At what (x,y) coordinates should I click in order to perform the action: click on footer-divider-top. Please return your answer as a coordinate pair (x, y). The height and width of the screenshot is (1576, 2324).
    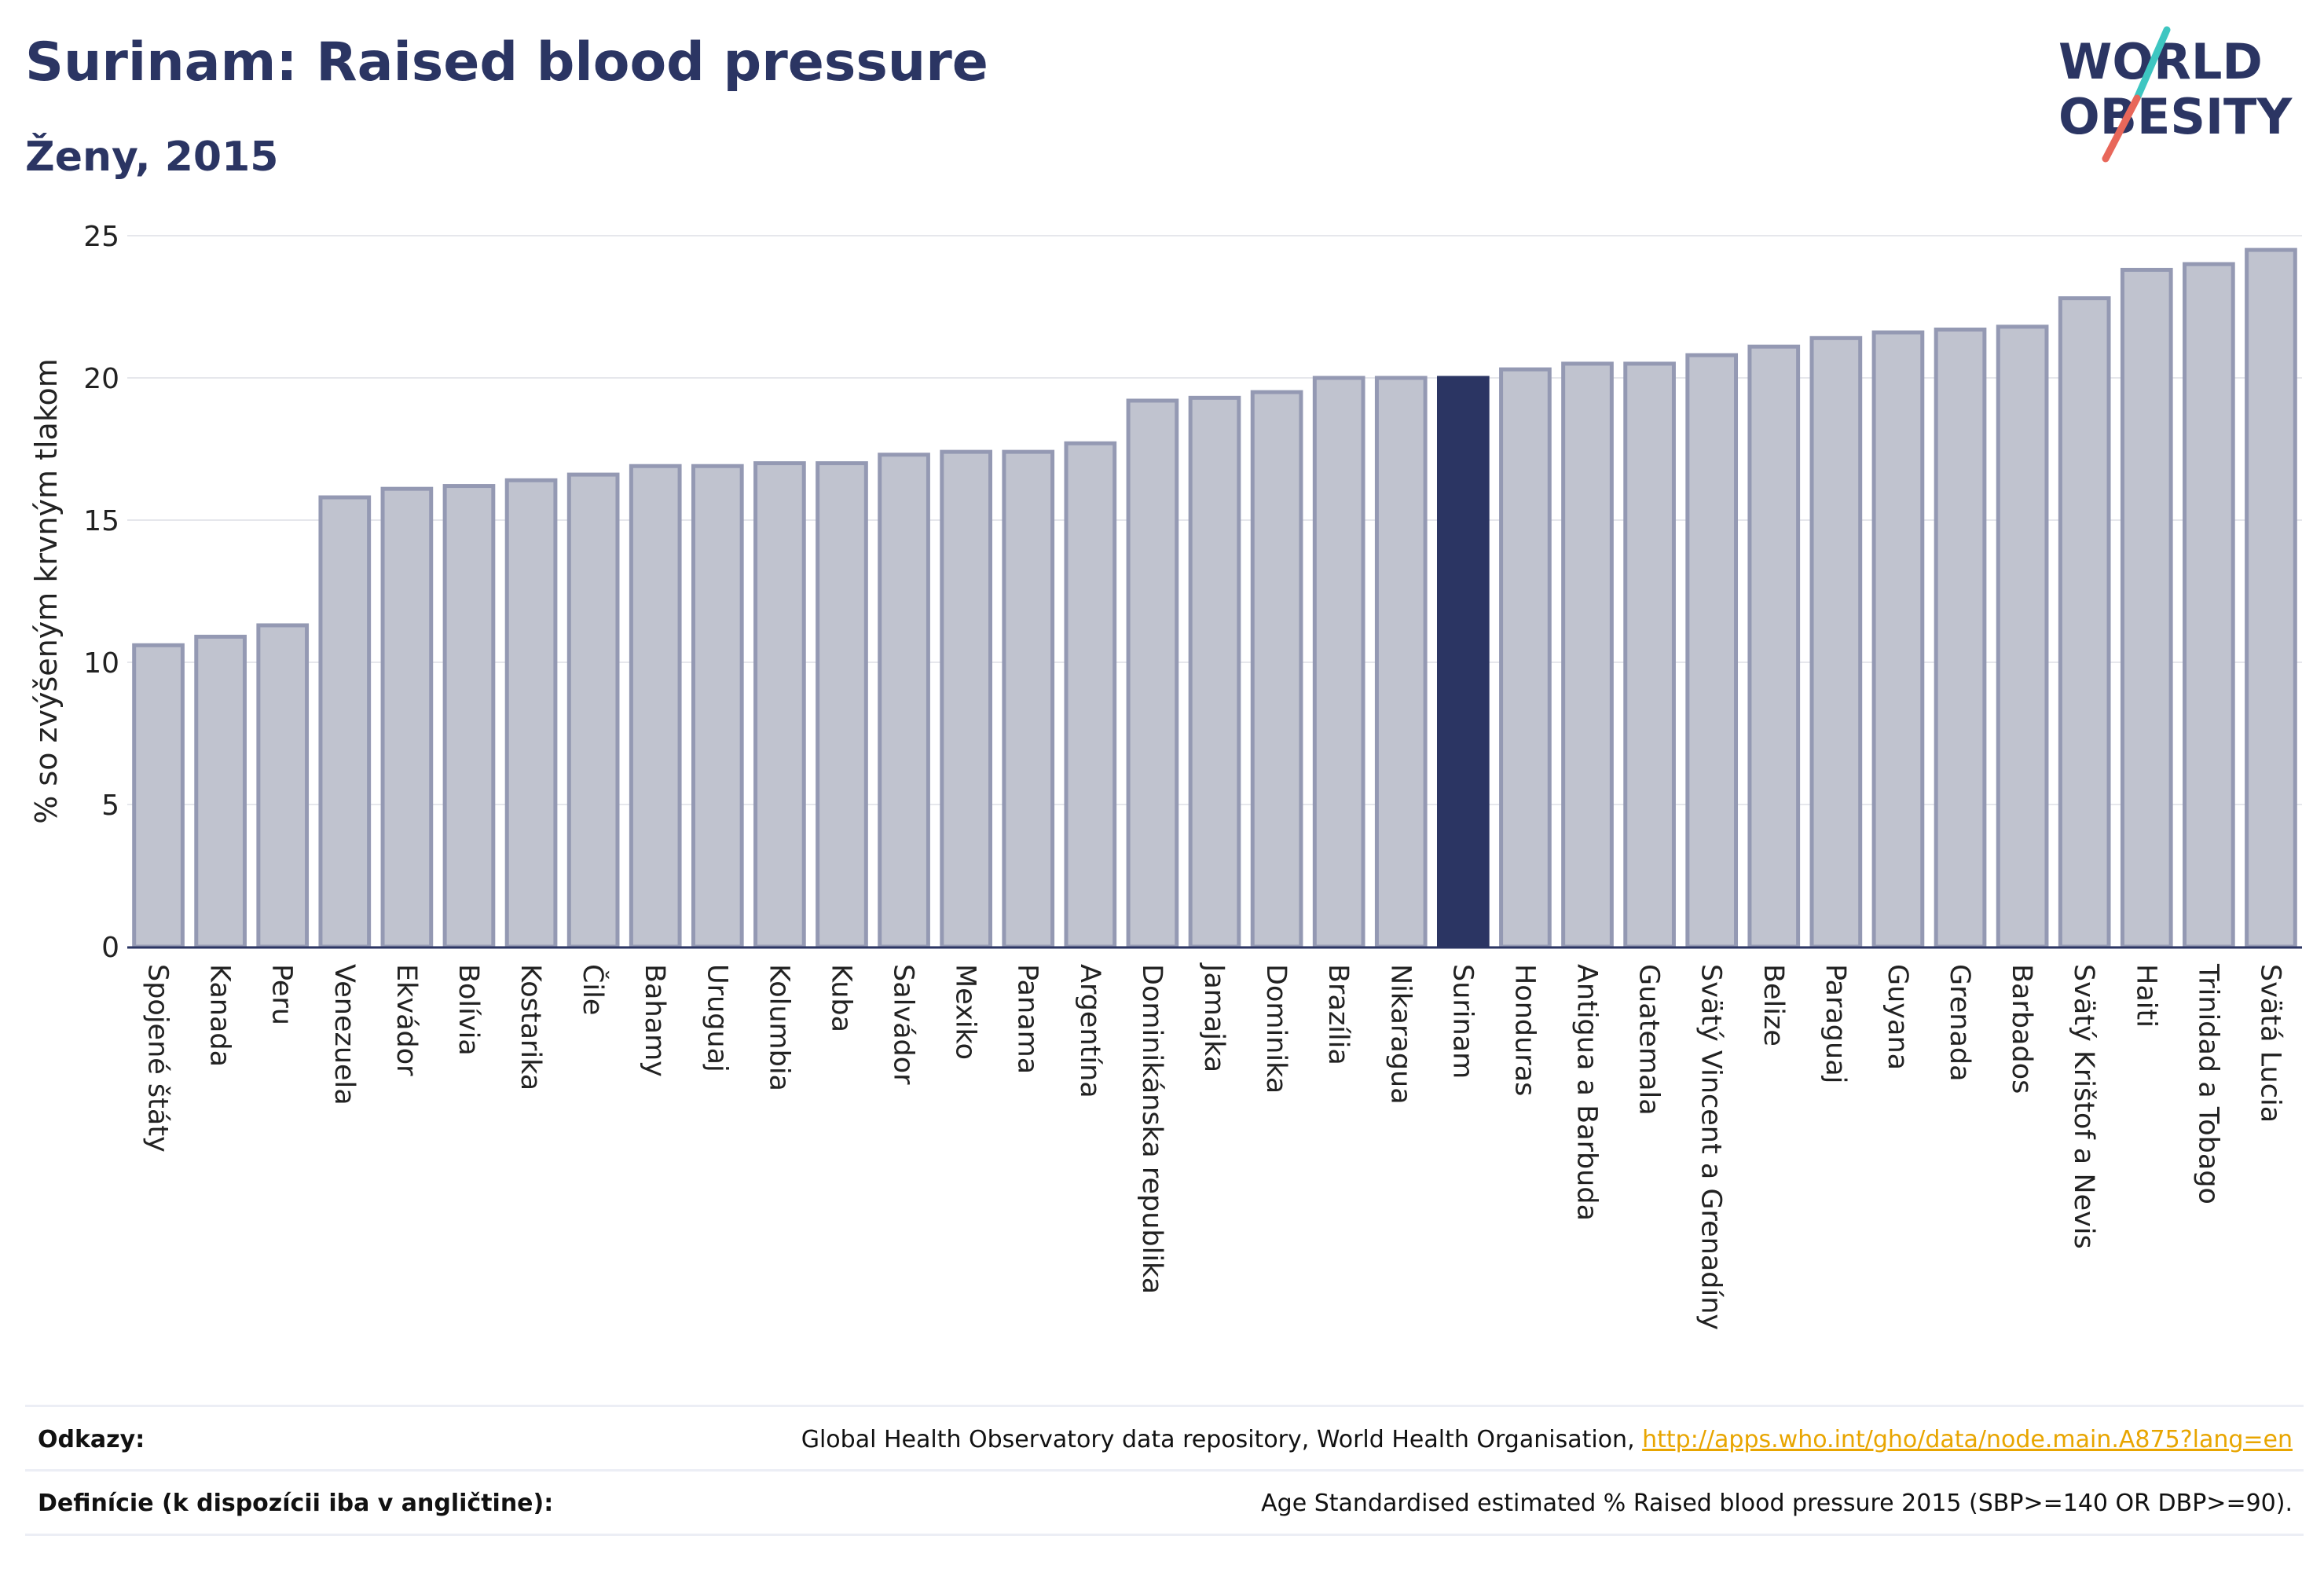
    Looking at the image, I should click on (1164, 1406).